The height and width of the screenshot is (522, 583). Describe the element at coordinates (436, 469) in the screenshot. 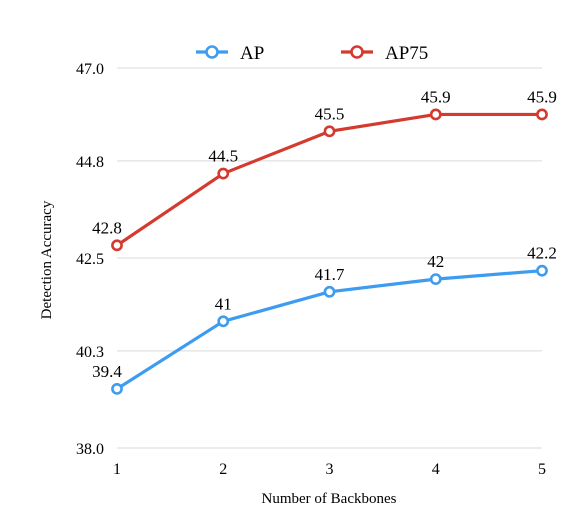

I see `x-tick-label: 4` at that location.